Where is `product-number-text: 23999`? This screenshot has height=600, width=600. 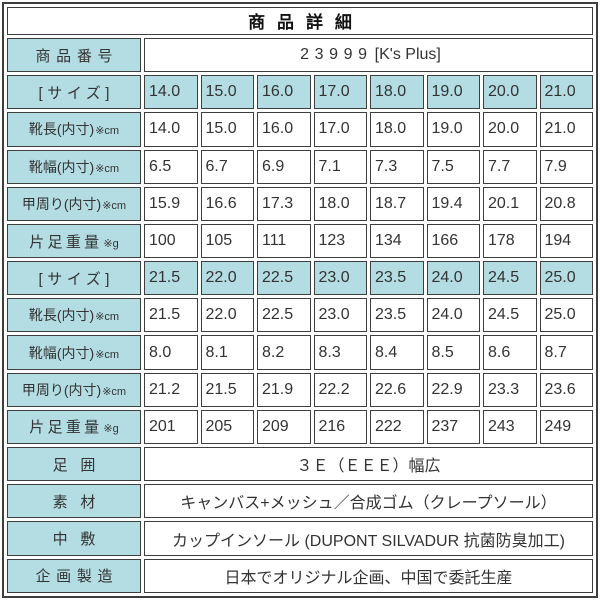
product-number-text: 23999 is located at coordinates (336, 55).